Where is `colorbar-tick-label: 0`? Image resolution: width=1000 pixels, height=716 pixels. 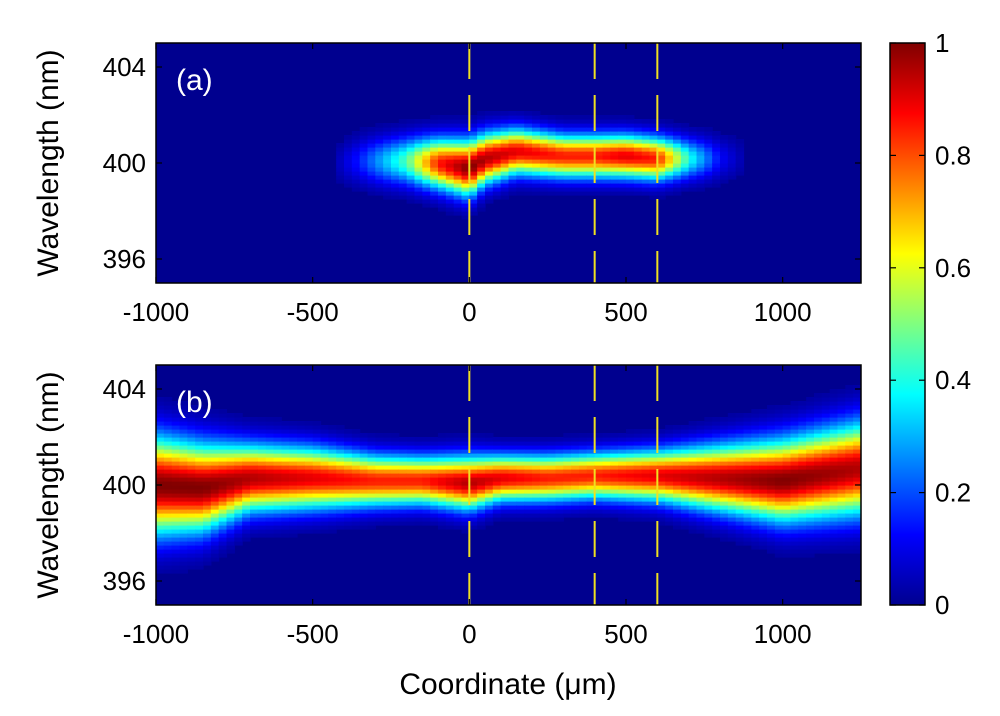
colorbar-tick-label: 0 is located at coordinates (942, 605).